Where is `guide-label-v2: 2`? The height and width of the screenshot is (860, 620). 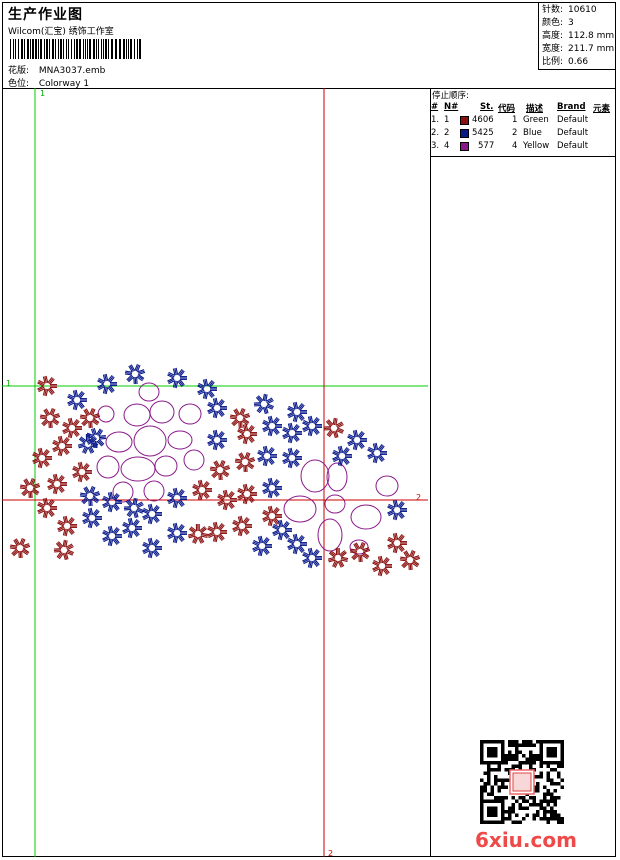 guide-label-v2: 2 is located at coordinates (330, 853).